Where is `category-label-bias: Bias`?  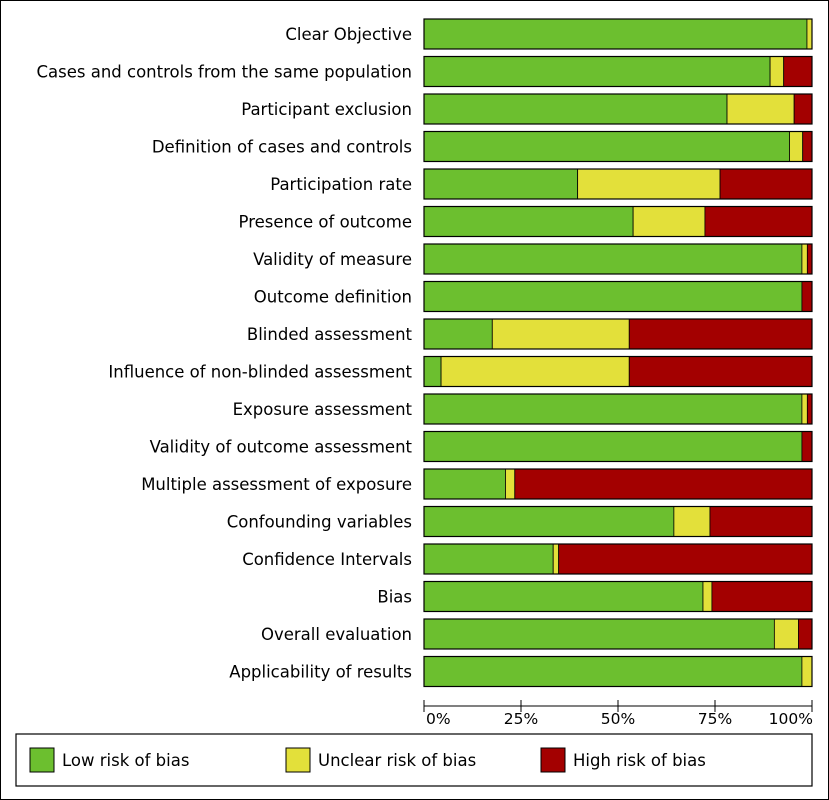 category-label-bias: Bias is located at coordinates (394, 597).